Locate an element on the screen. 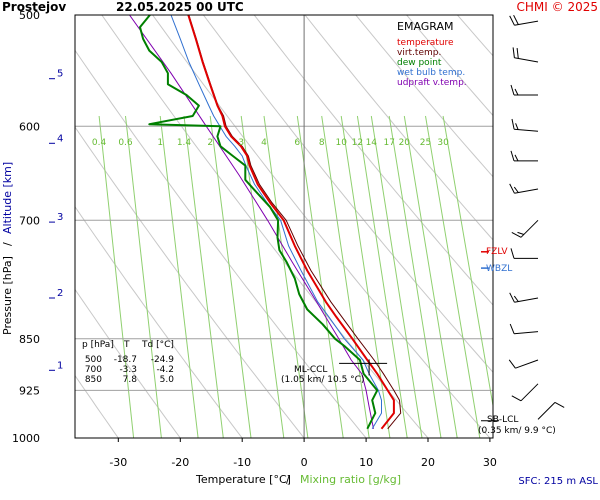 The height and width of the screenshot is (500, 600). y-axis-title-main: Pressure [hPa] is located at coordinates (7, 295).